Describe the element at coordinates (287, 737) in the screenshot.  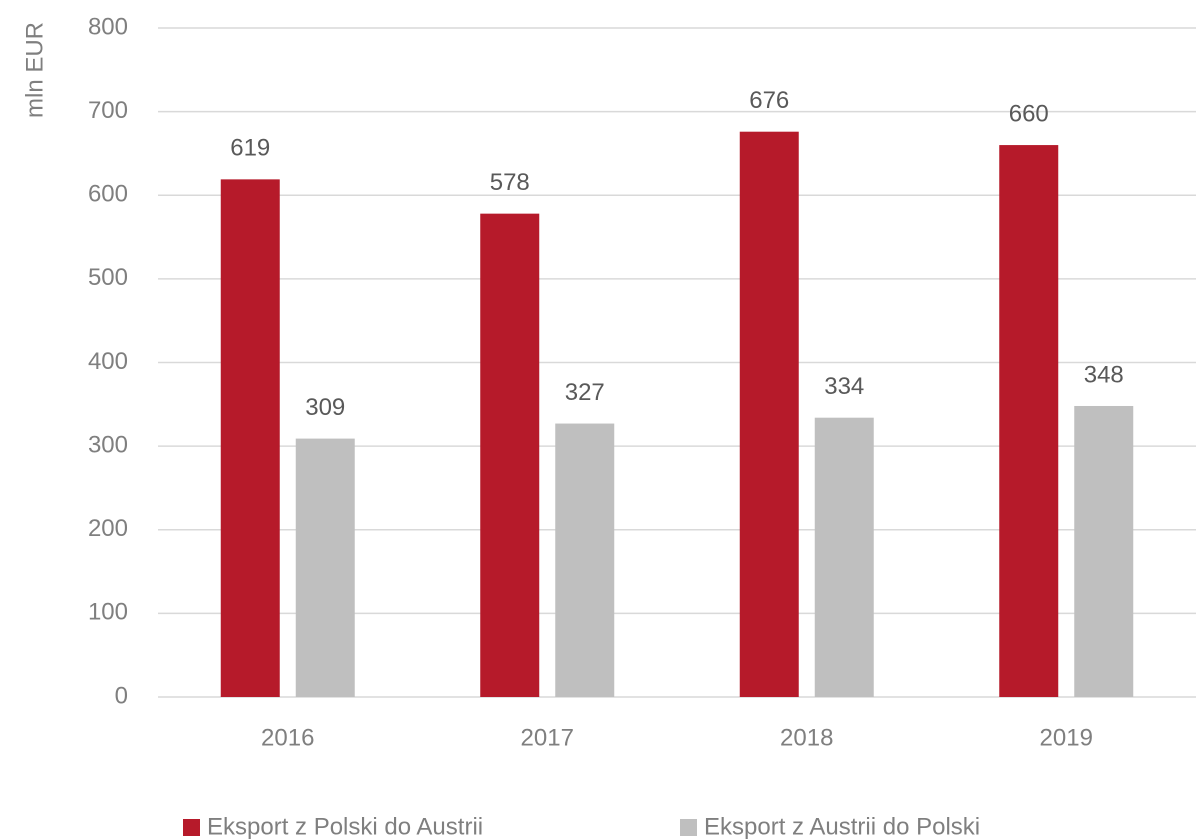
I see `x-tick-label: 2016` at that location.